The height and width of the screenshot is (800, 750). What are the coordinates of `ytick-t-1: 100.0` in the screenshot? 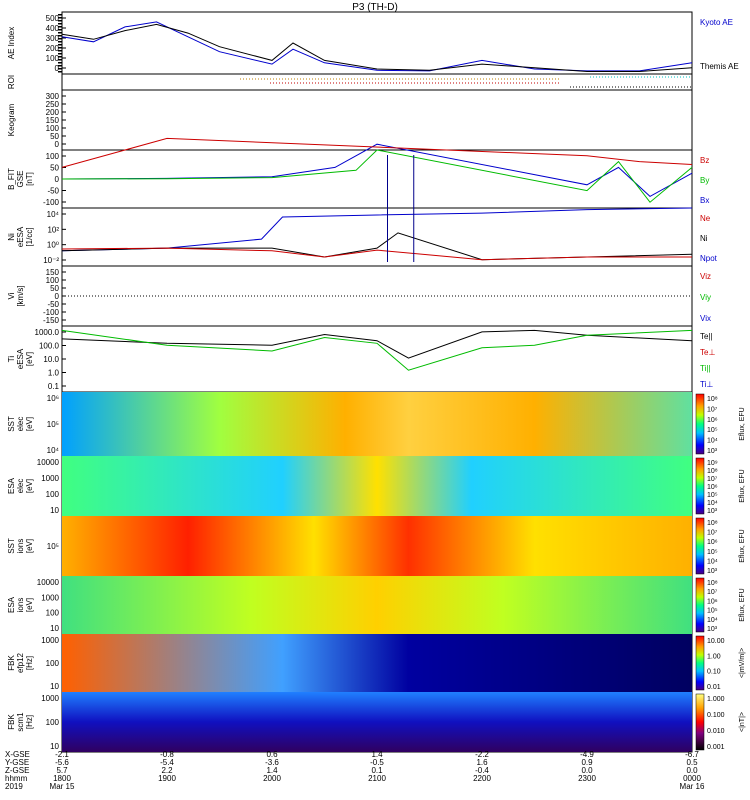 It's located at (49, 346).